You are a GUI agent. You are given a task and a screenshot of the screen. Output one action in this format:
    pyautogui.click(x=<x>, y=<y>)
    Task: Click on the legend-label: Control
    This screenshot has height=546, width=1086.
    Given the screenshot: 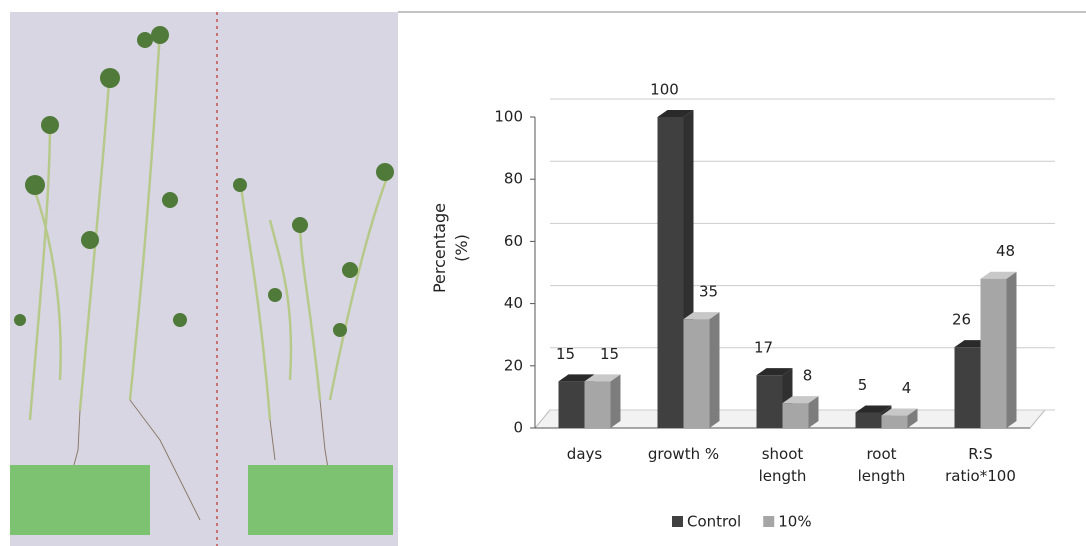 What is the action you would take?
    pyautogui.click(x=714, y=522)
    